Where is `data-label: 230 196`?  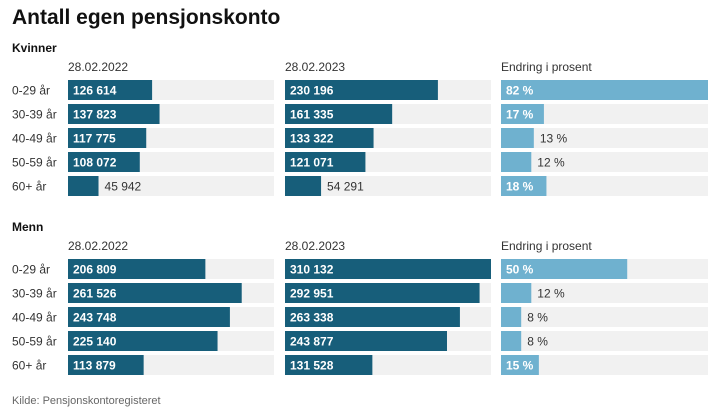 data-label: 230 196 is located at coordinates (312, 91).